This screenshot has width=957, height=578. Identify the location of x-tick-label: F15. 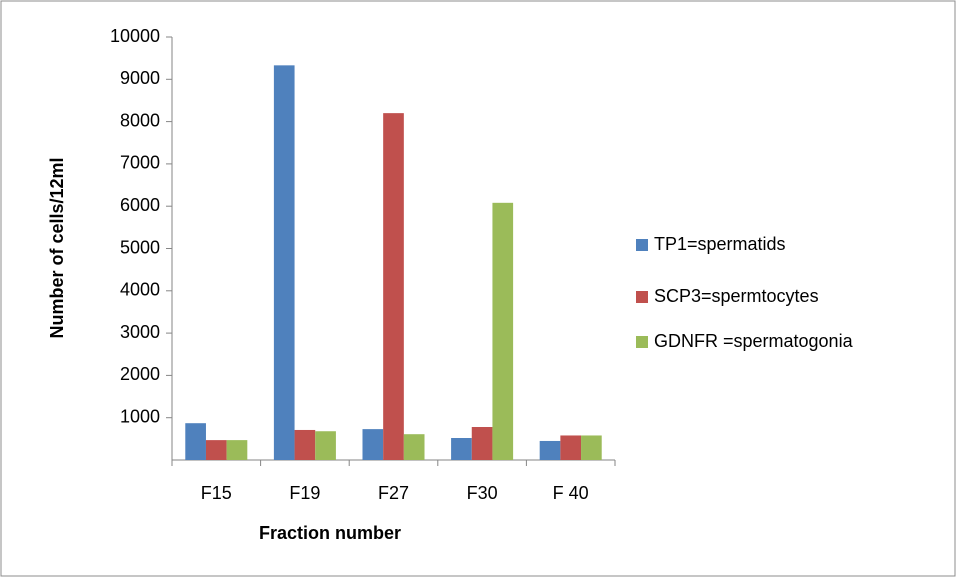
(216, 493).